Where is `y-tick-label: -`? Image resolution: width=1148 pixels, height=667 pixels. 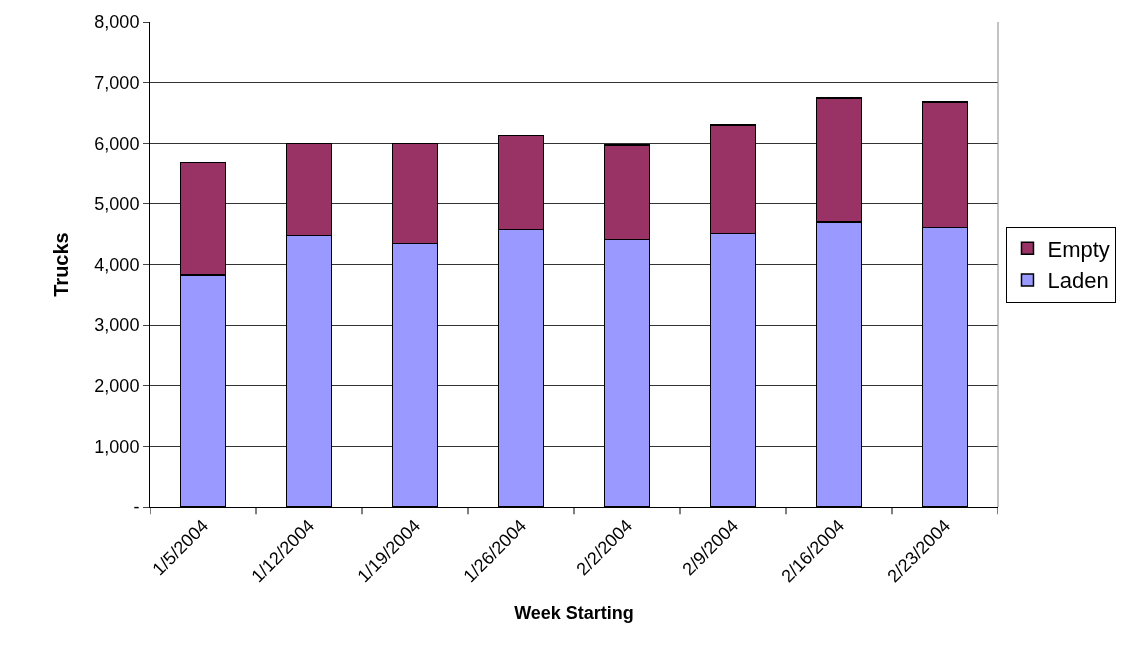 y-tick-label: - is located at coordinates (136, 507).